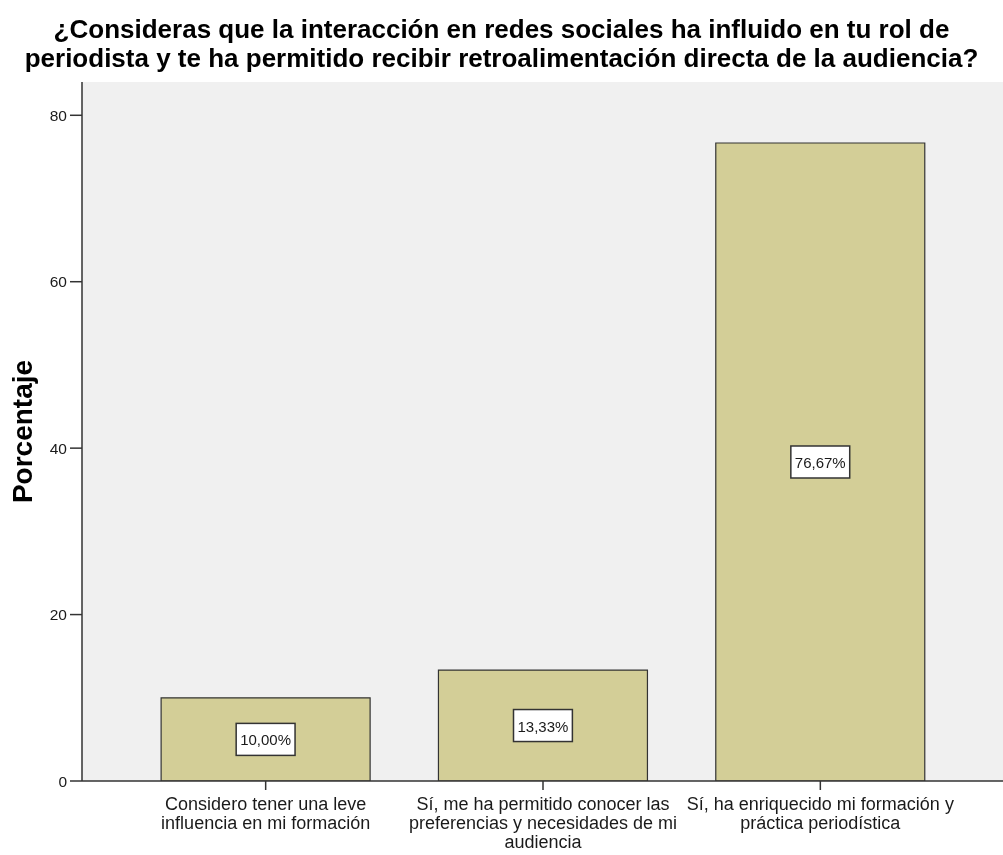 The width and height of the screenshot is (1003, 855). What do you see at coordinates (58, 282) in the screenshot?
I see `y-tick-label: 60` at bounding box center [58, 282].